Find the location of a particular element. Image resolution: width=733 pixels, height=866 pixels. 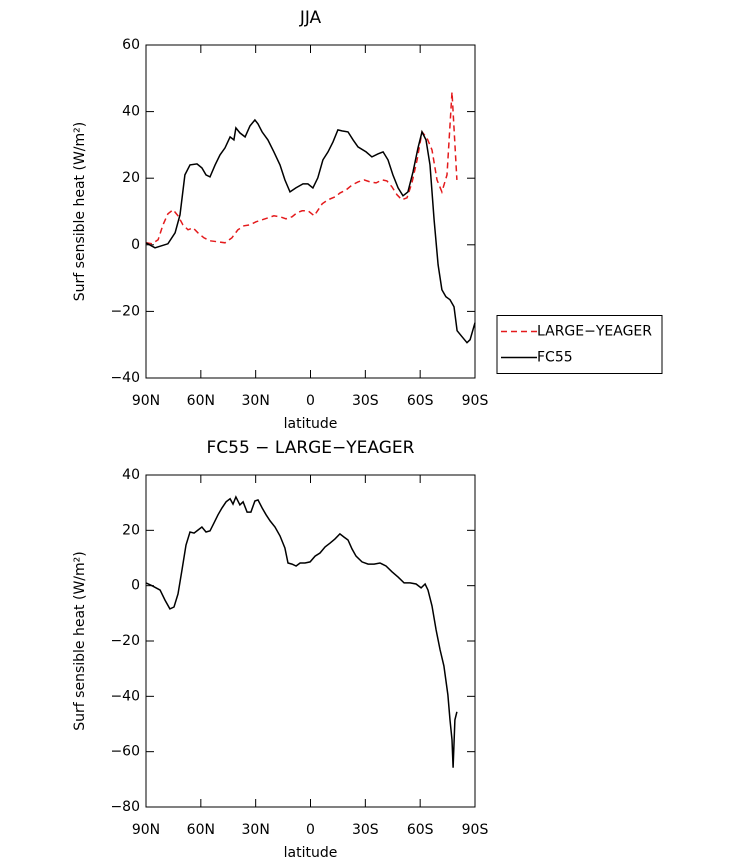

chart-title: JJA is located at coordinates (310, 18).